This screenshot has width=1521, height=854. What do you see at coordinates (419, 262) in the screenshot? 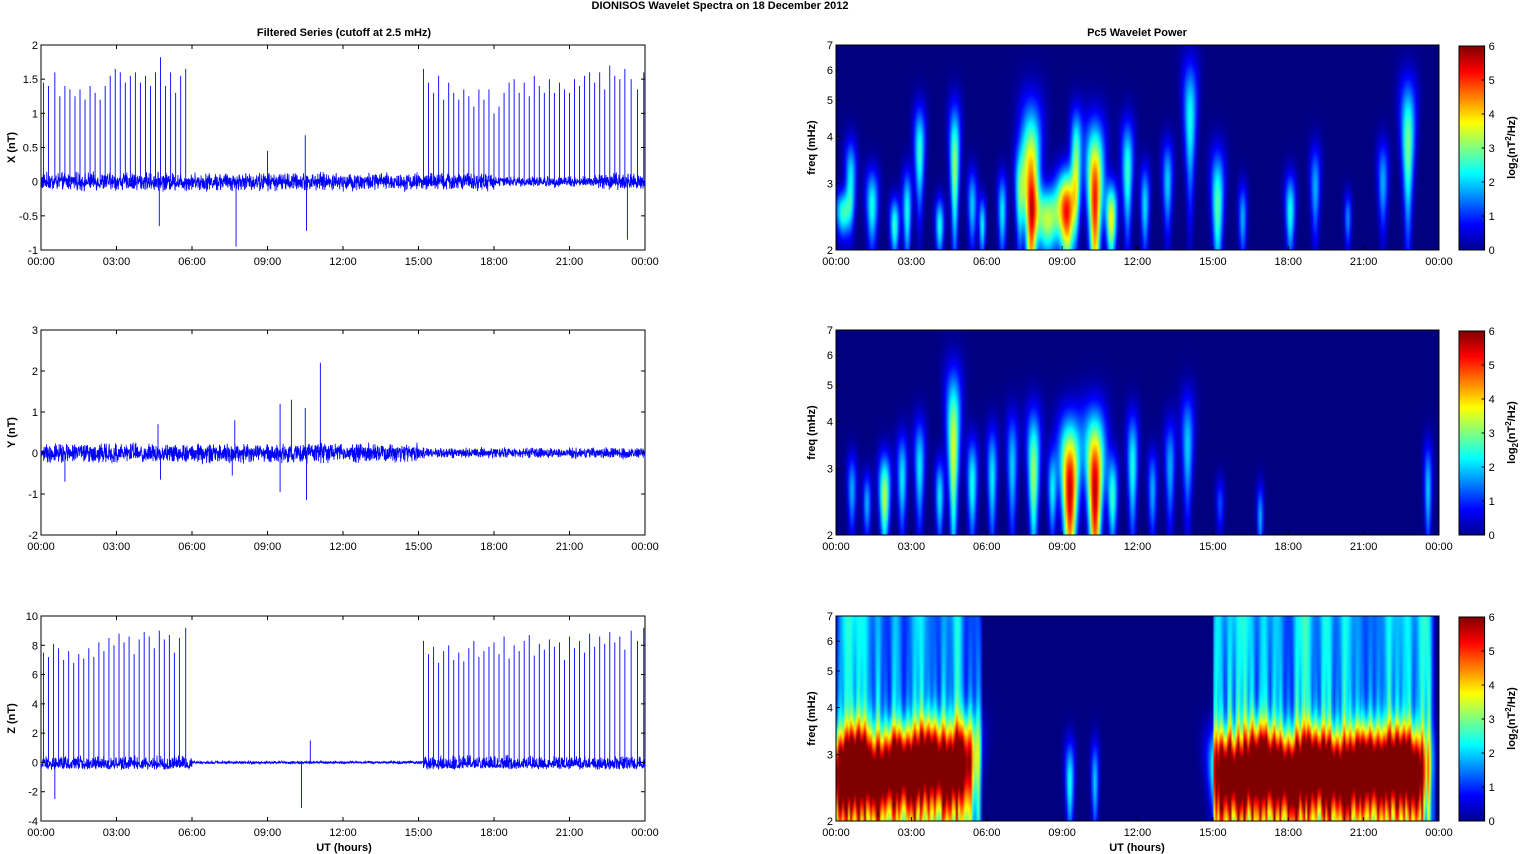
I see `series-x-xtick-label: 15:00` at bounding box center [419, 262].